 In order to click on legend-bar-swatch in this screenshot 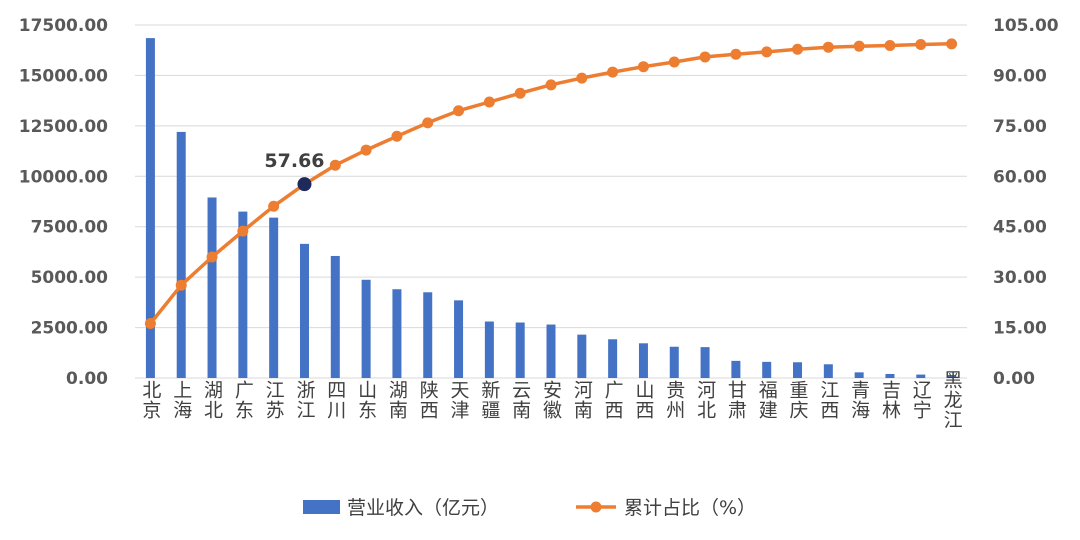, I will do `click(321, 507)`.